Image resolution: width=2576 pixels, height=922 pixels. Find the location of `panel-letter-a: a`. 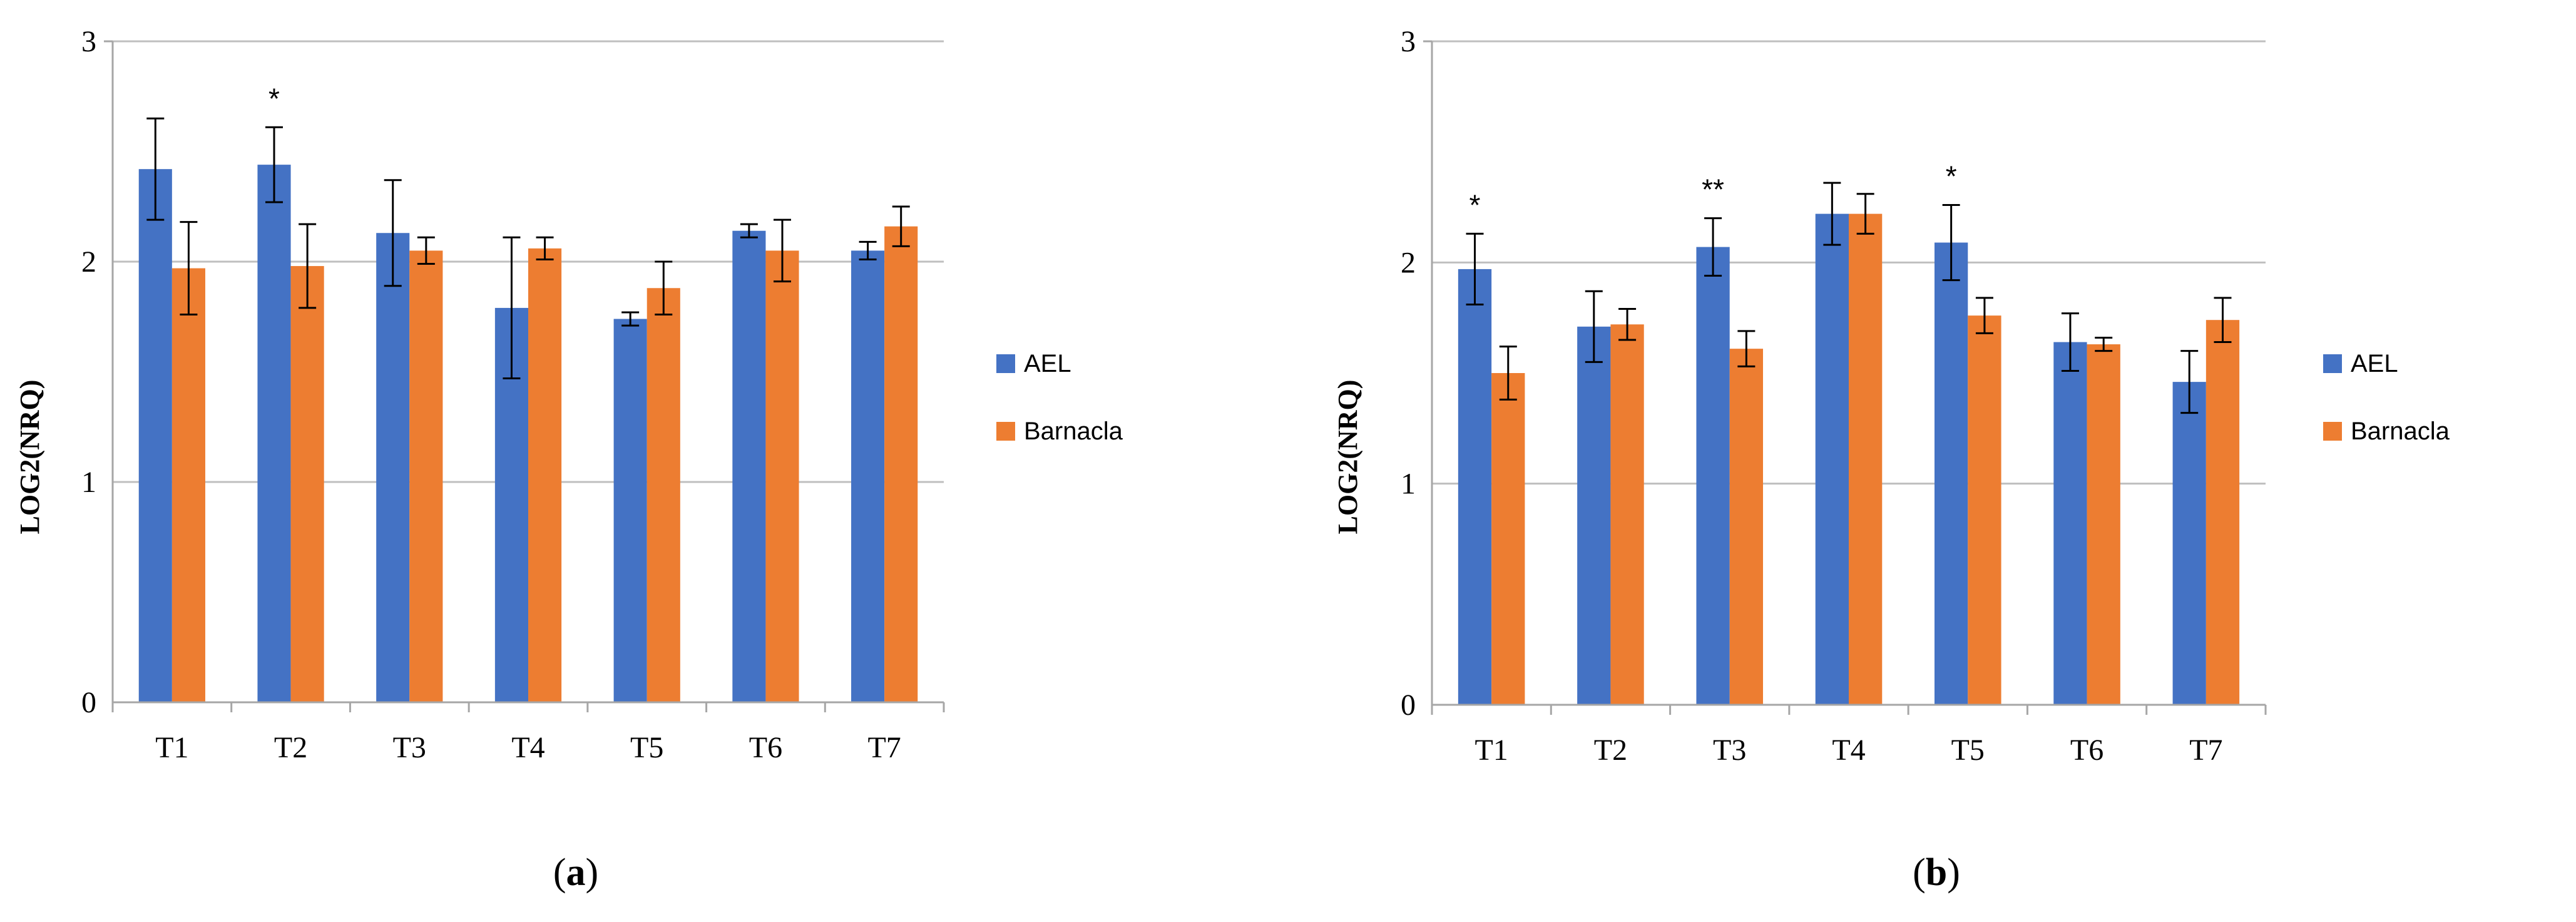

panel-letter-a: a is located at coordinates (576, 872).